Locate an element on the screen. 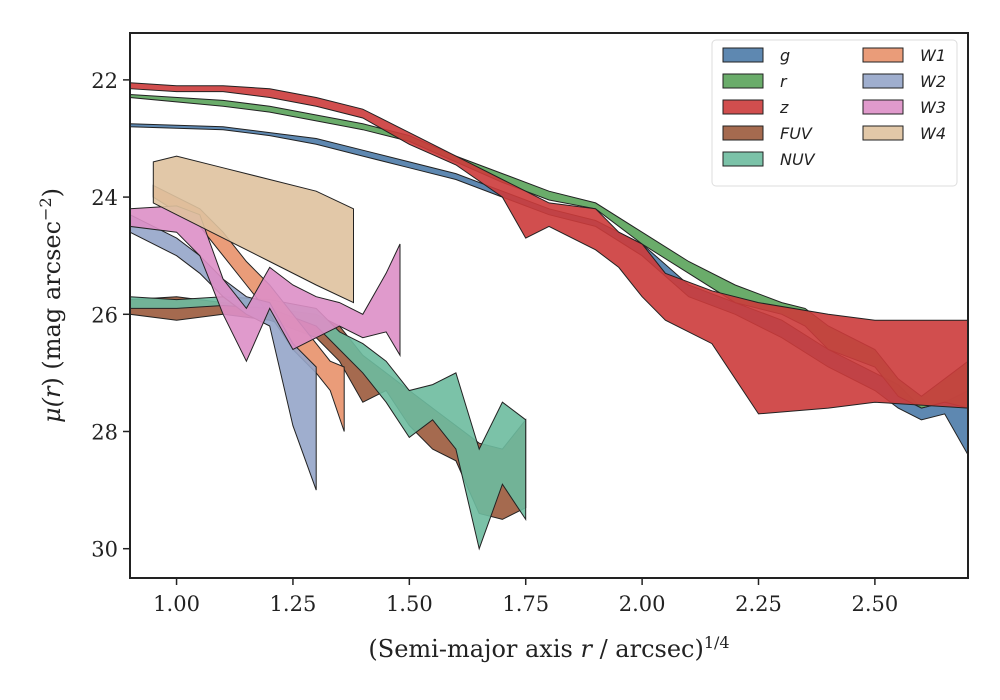  x-axis-label: (Semi-major axis r / arcsec)1/4 is located at coordinates (548, 648).